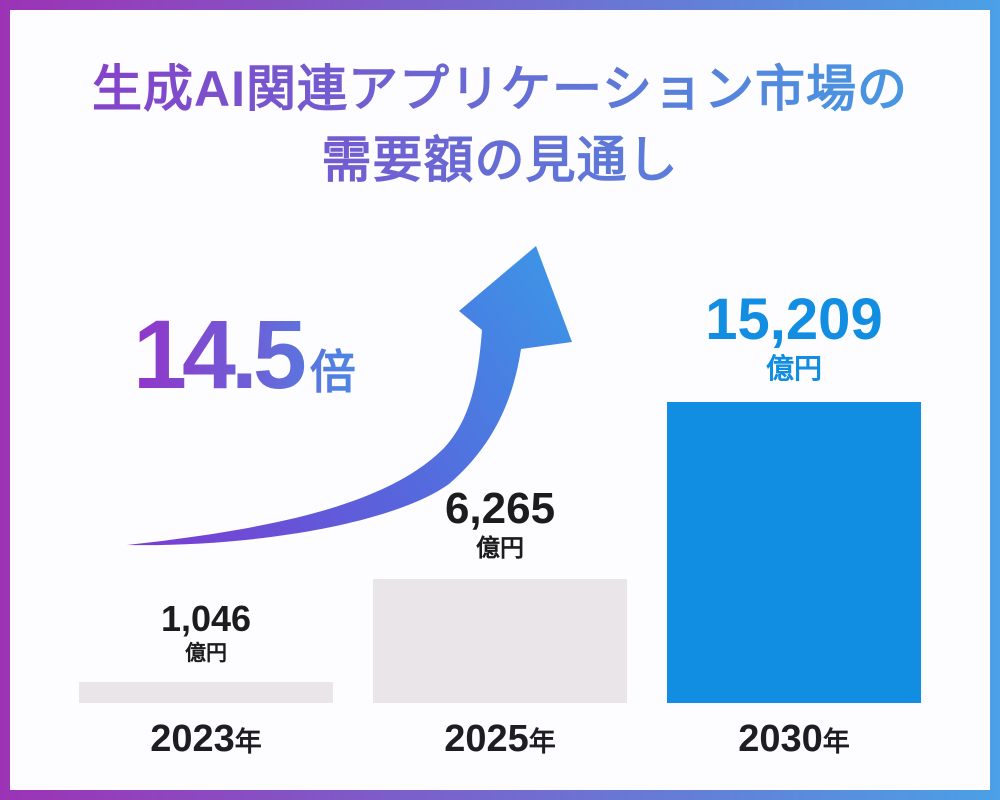  What do you see at coordinates (500, 641) in the screenshot?
I see `bar-2025` at bounding box center [500, 641].